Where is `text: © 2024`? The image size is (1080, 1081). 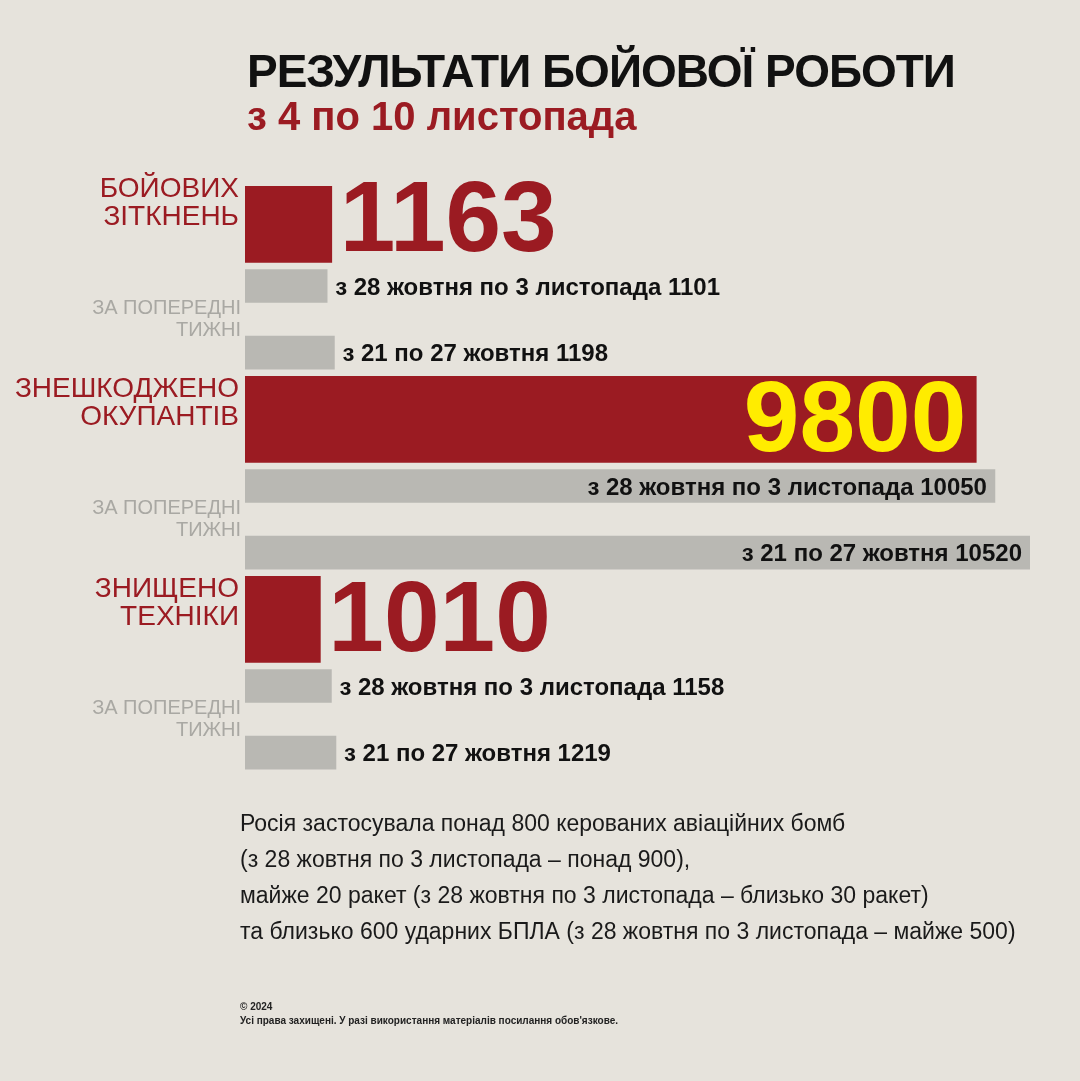 text: © 2024 is located at coordinates (257, 1007).